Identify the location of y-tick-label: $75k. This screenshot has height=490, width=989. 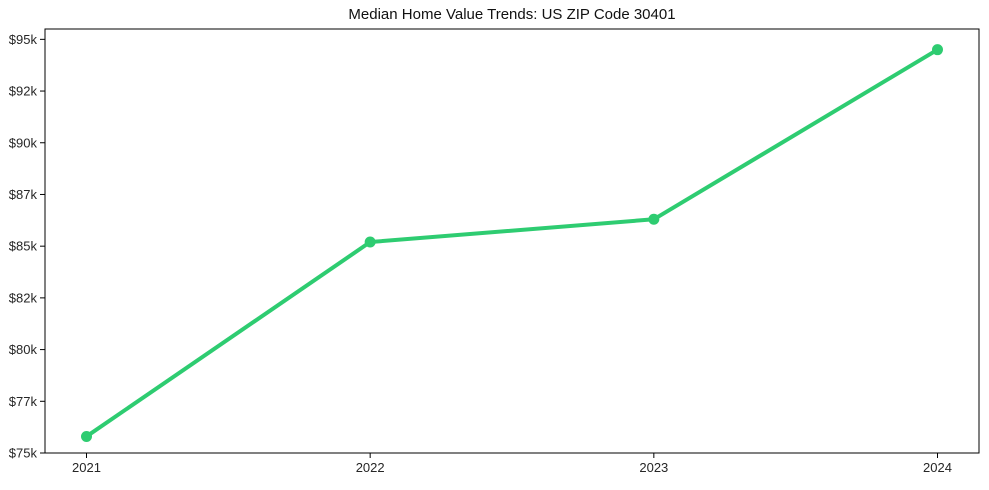
(23, 453).